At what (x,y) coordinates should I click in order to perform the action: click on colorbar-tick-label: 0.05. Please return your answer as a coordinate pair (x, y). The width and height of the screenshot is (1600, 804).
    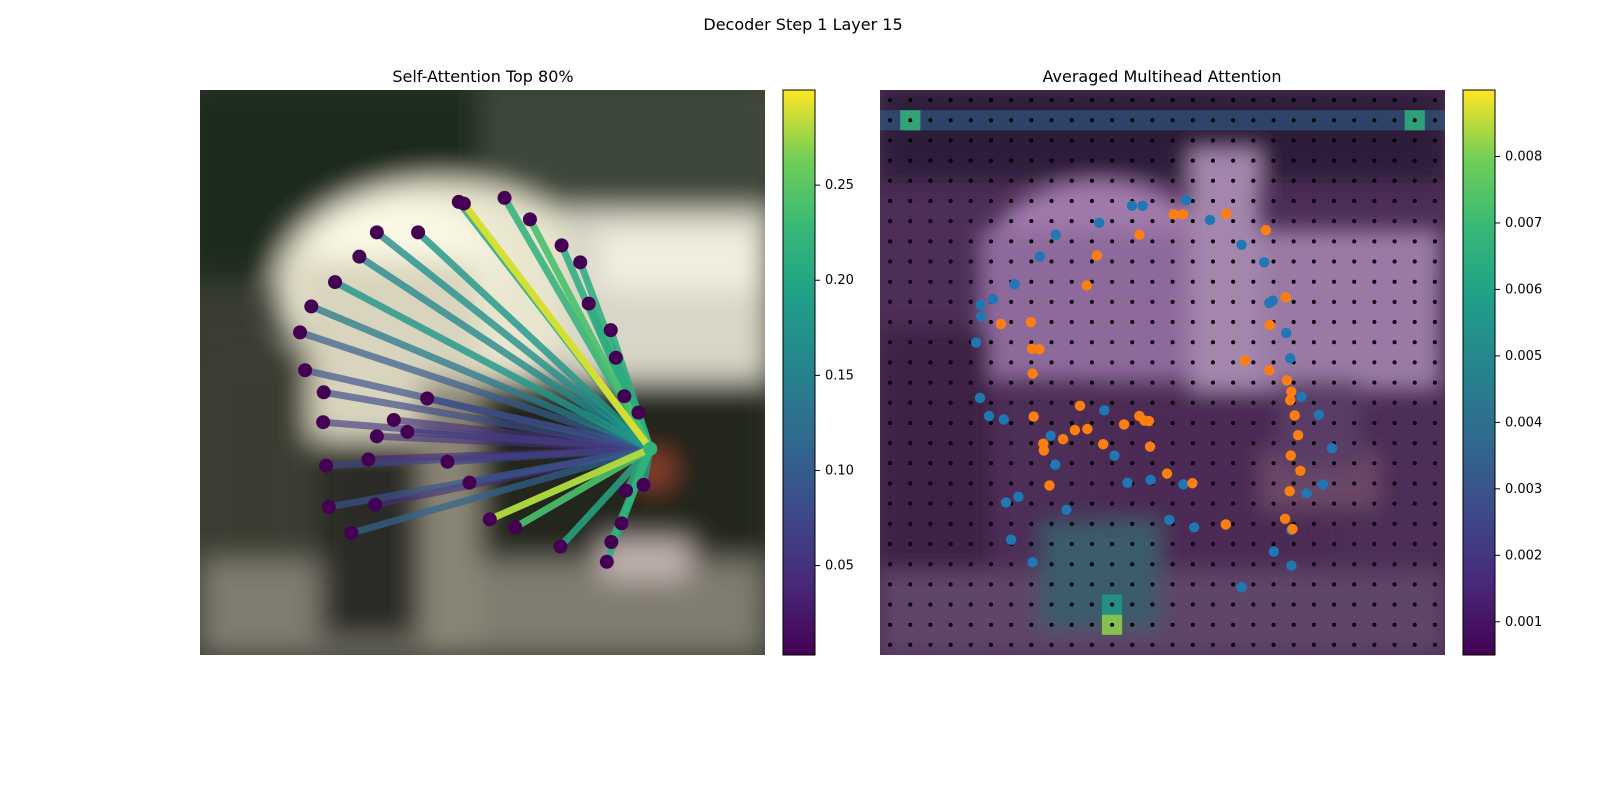
    Looking at the image, I should click on (839, 566).